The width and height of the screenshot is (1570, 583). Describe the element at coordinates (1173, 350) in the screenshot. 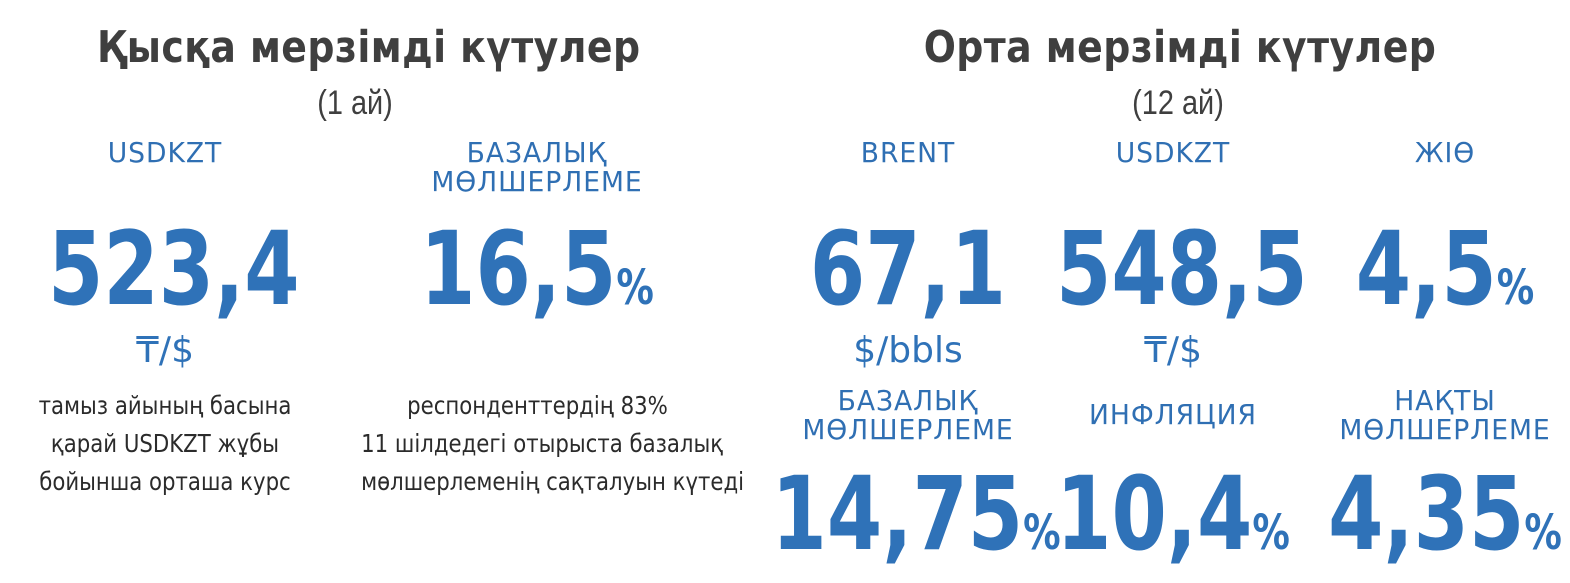

I see `medium-usdkzt-unit: ₸/$` at that location.